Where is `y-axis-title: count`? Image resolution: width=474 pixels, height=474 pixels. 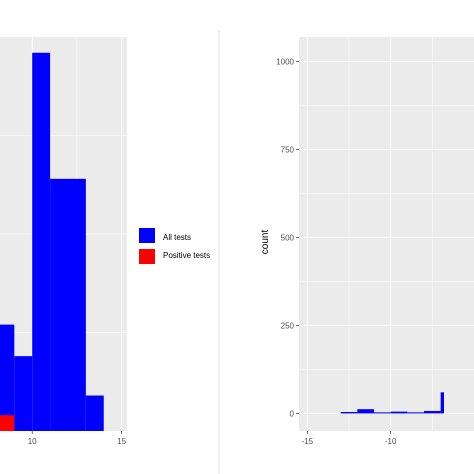 y-axis-title: count is located at coordinates (265, 242).